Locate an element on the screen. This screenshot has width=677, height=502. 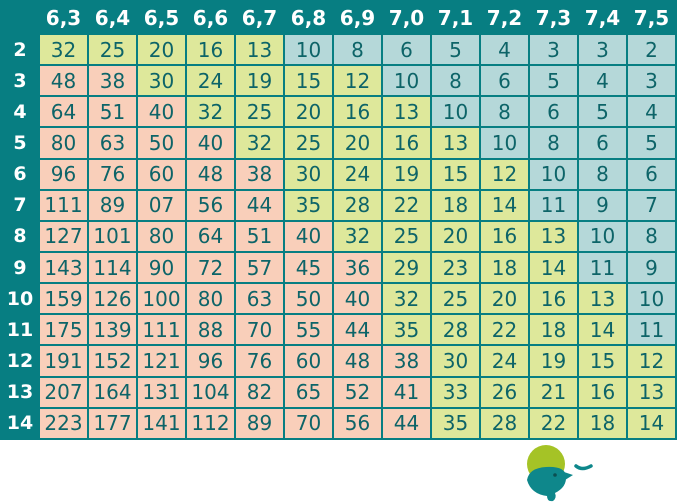
col-header: 7,0 is located at coordinates (406, 17).